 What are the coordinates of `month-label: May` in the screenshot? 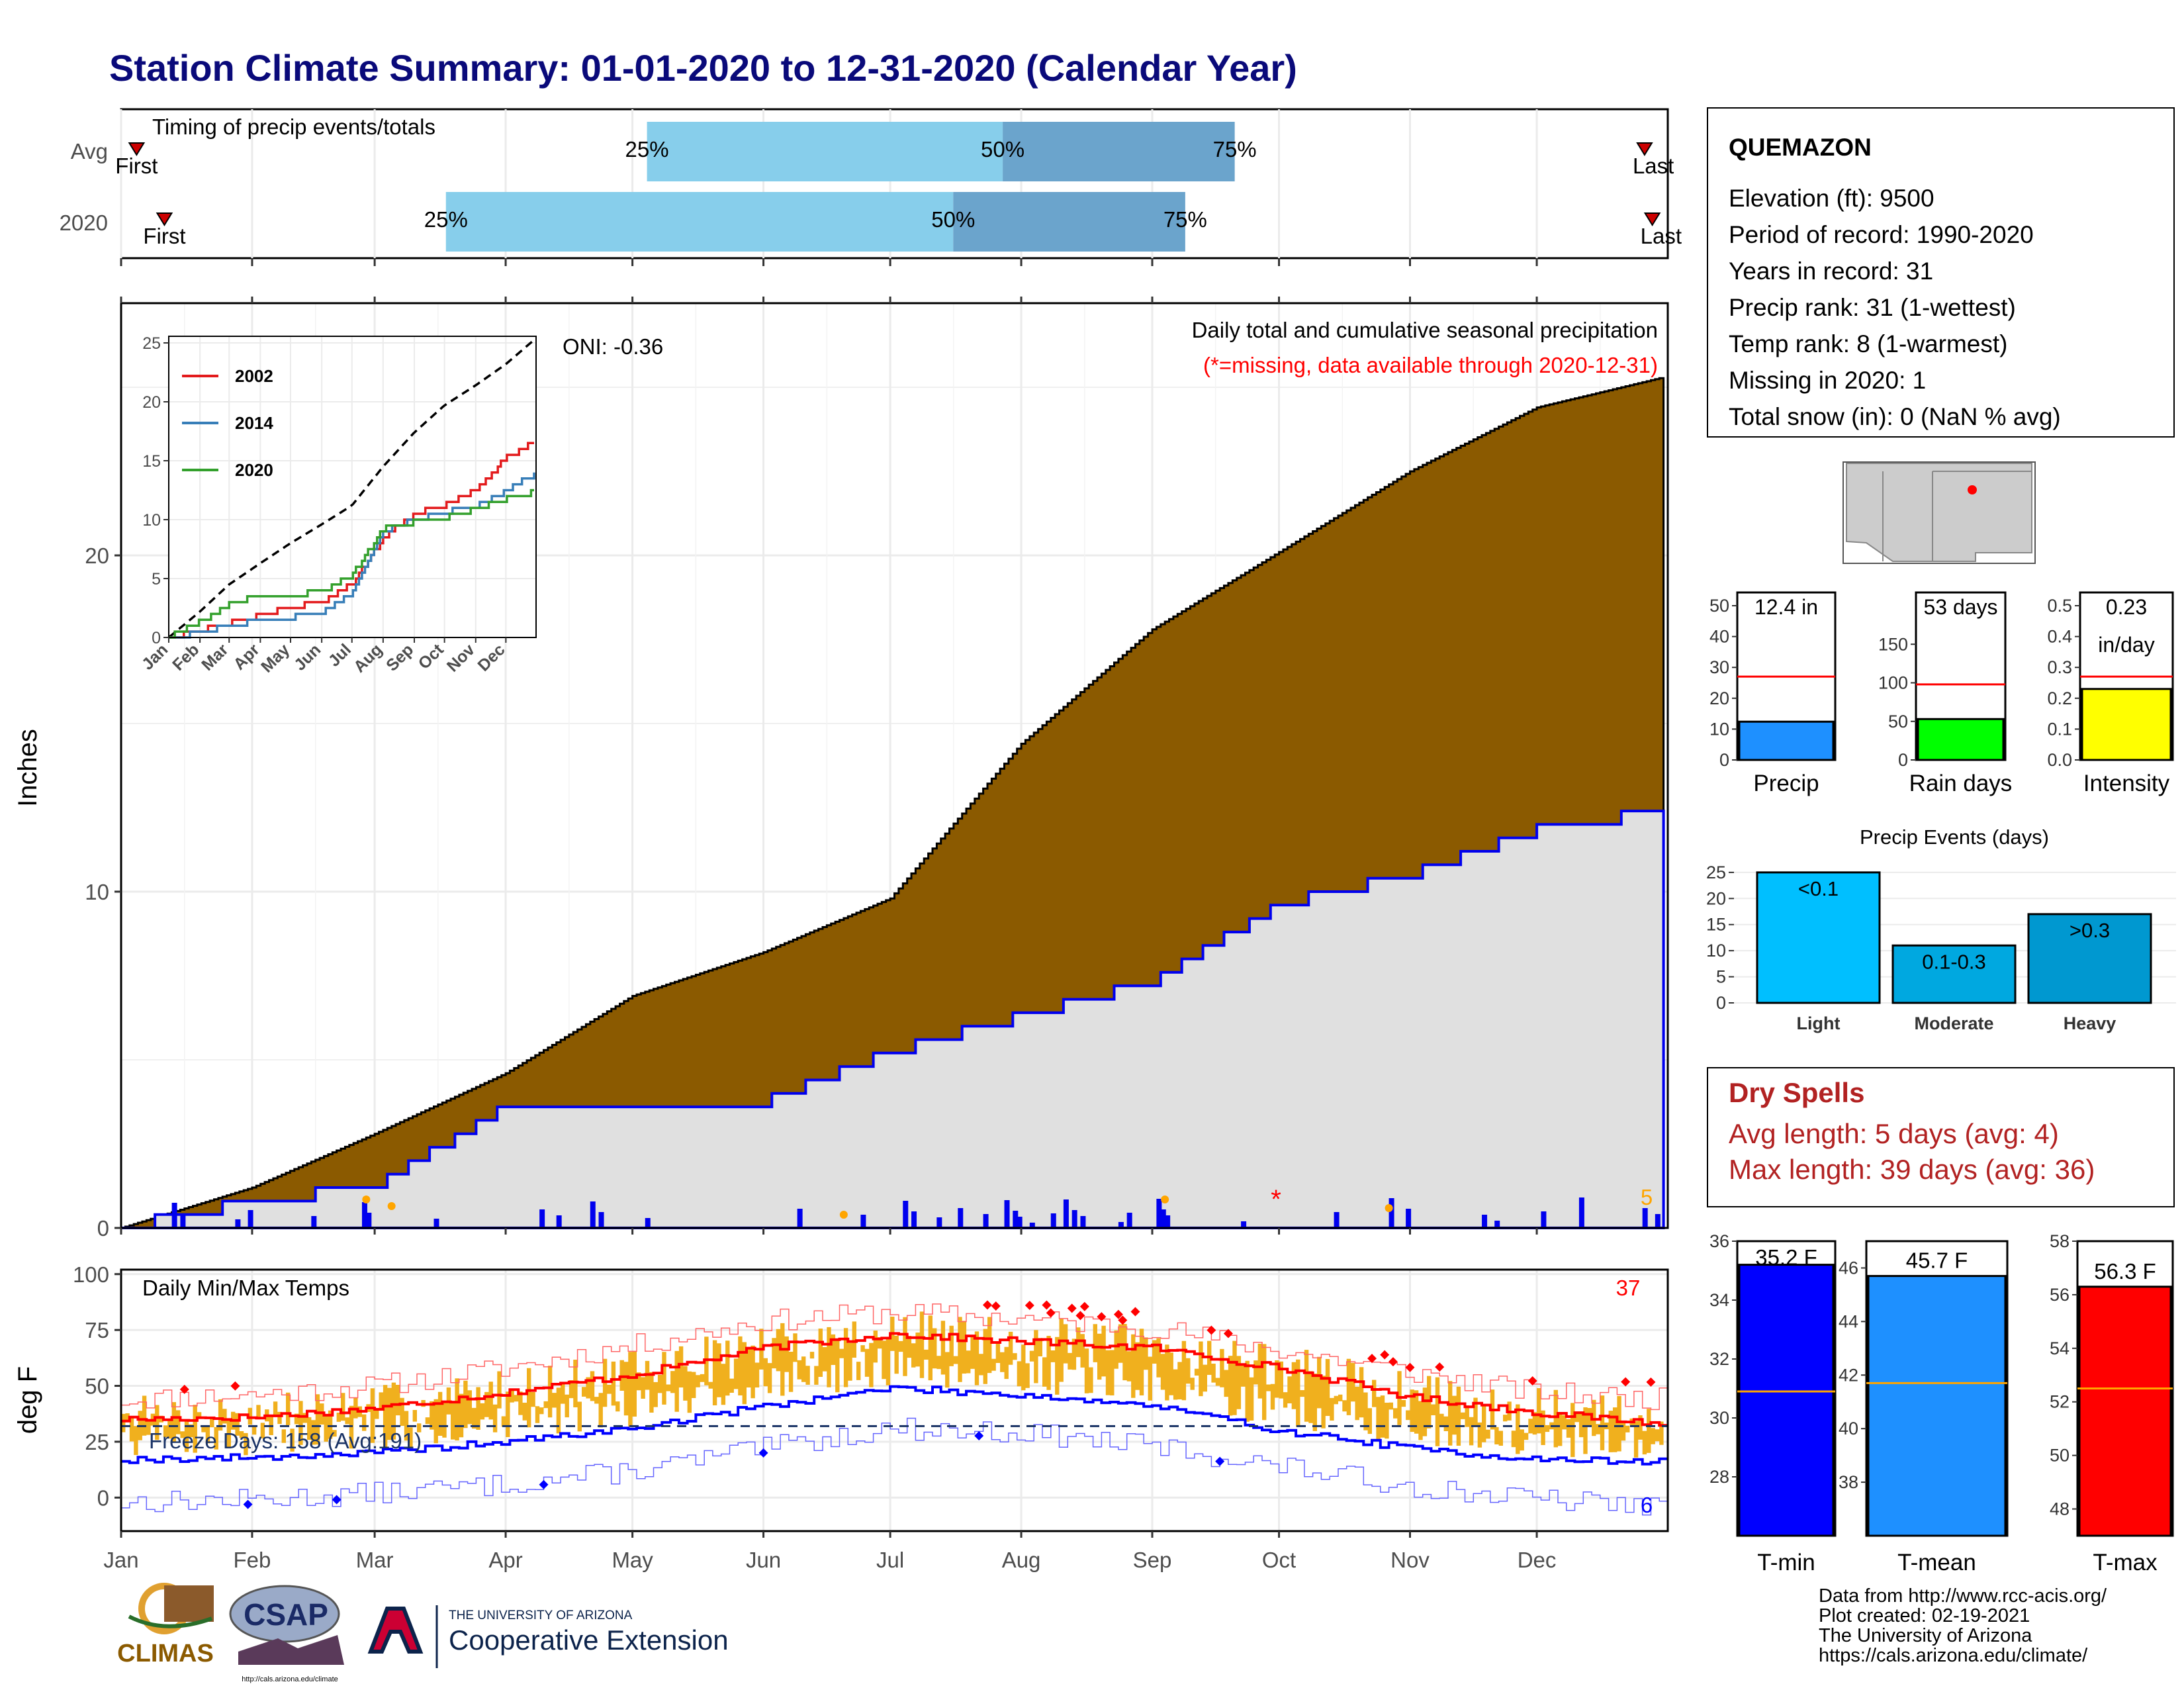 It's located at (632, 1560).